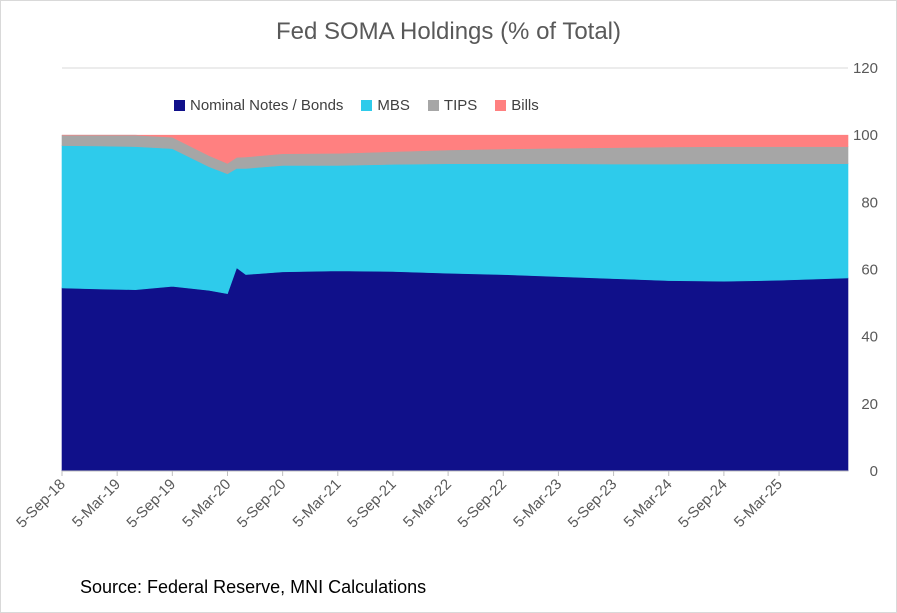  Describe the element at coordinates (482, 504) in the screenshot. I see `x-tick-label: 5-Sep-22` at that location.